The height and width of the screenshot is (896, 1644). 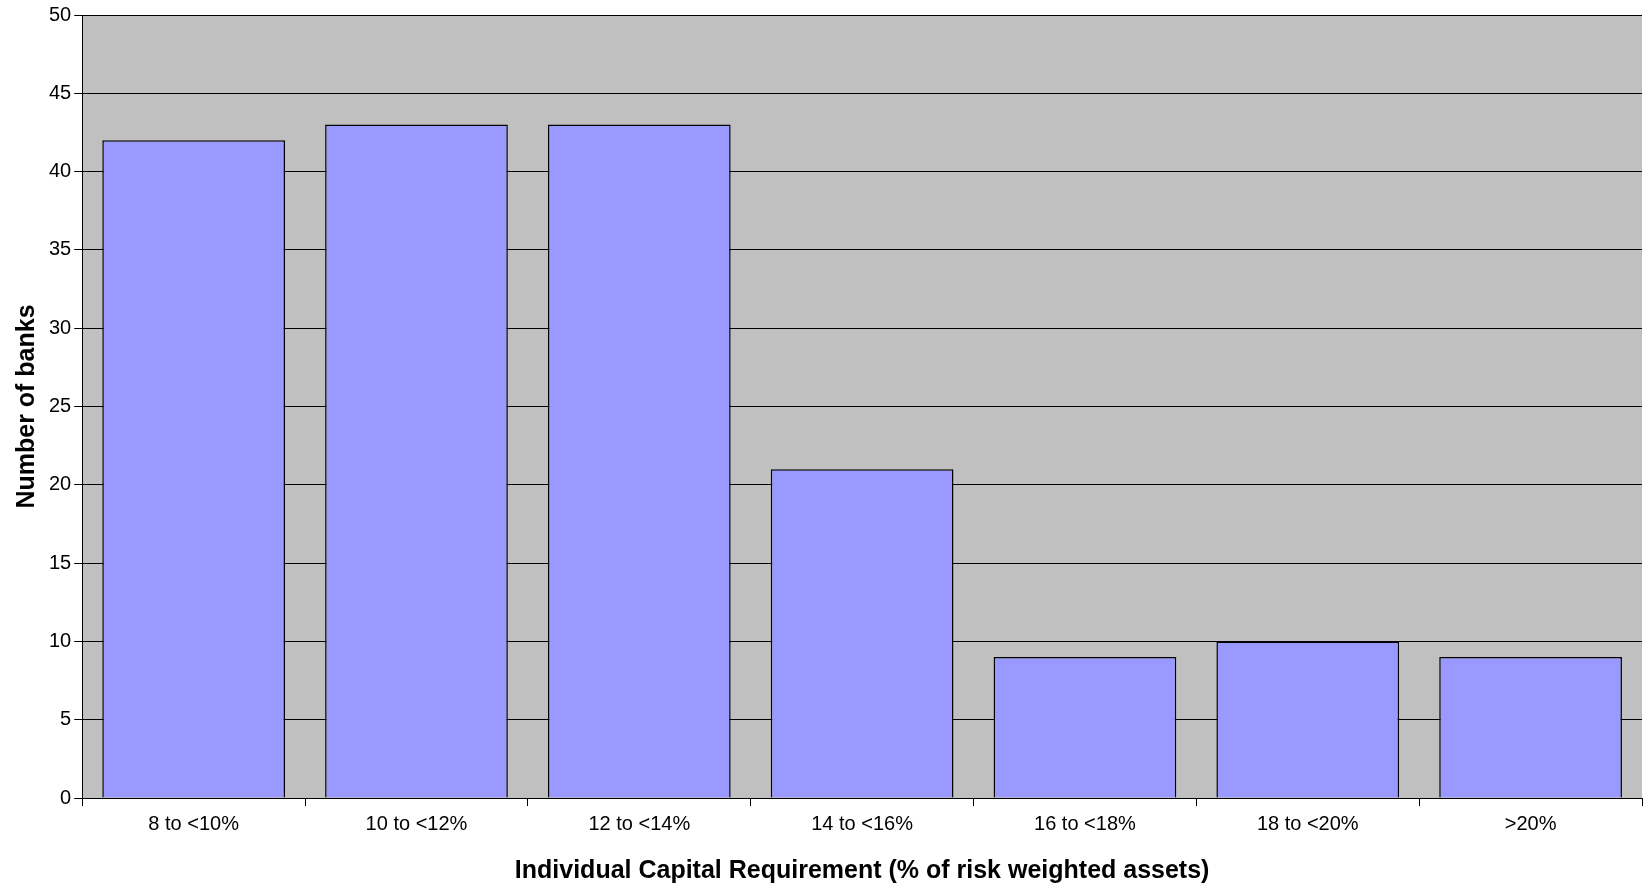 I want to click on x-tick-label: >20%, so click(x=1530, y=822).